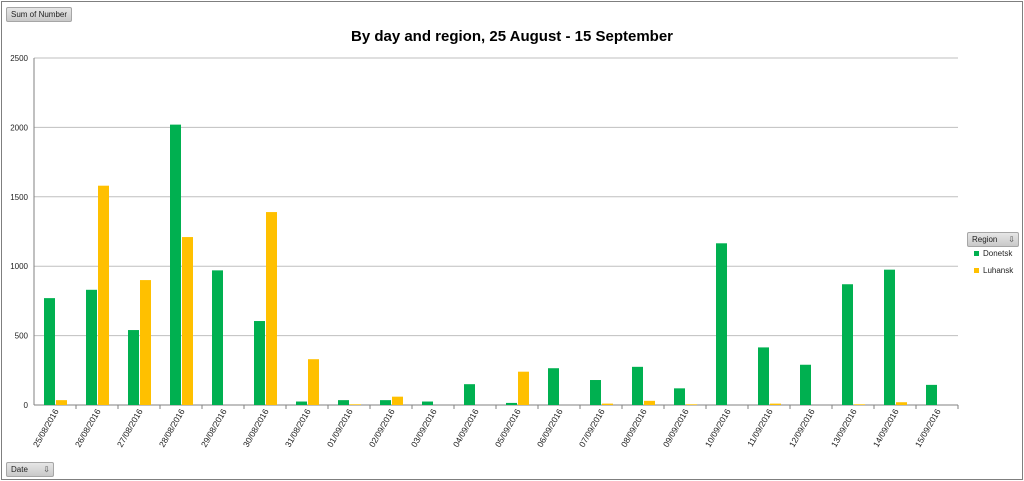 The width and height of the screenshot is (1024, 481). What do you see at coordinates (46, 428) in the screenshot?
I see `x-tick-label: 25/08/2016` at bounding box center [46, 428].